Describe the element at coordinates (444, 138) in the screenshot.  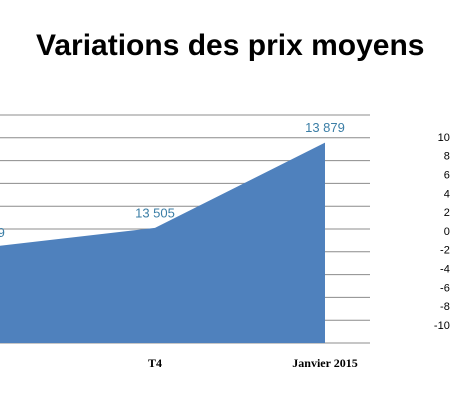
I see `y-tick-label: 10,0` at that location.